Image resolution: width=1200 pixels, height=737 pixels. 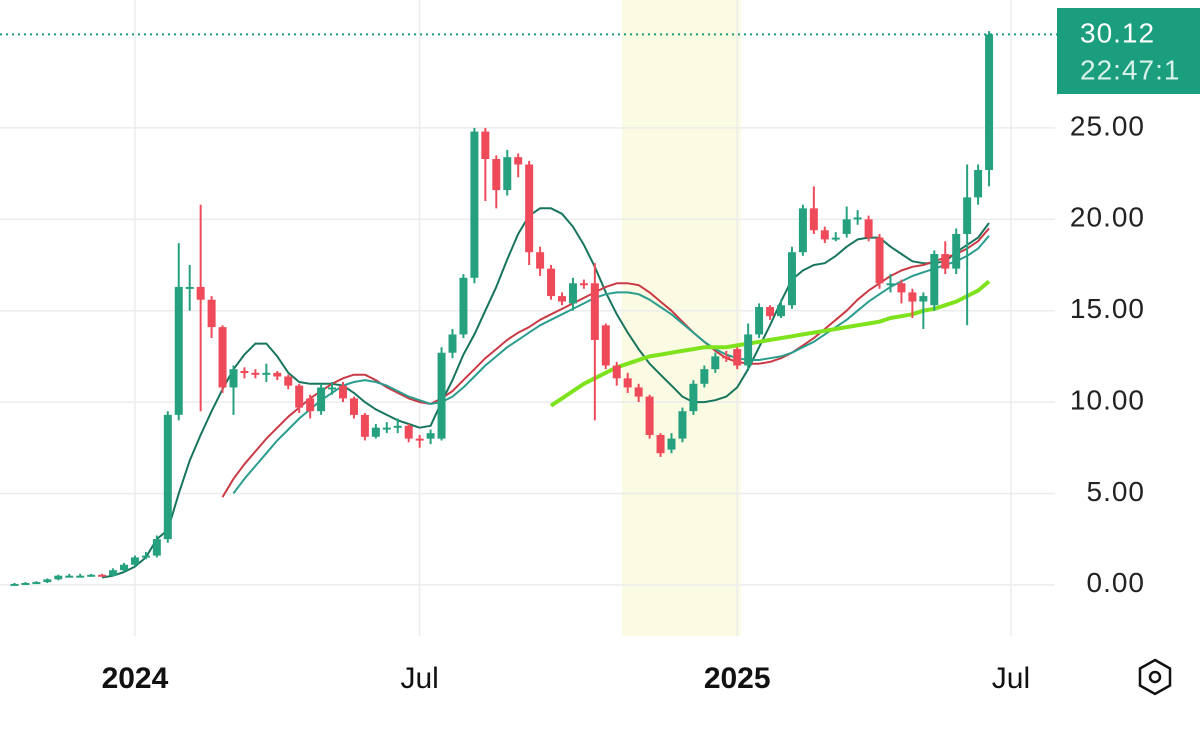 What do you see at coordinates (1128, 51) in the screenshot?
I see `price-badge` at bounding box center [1128, 51].